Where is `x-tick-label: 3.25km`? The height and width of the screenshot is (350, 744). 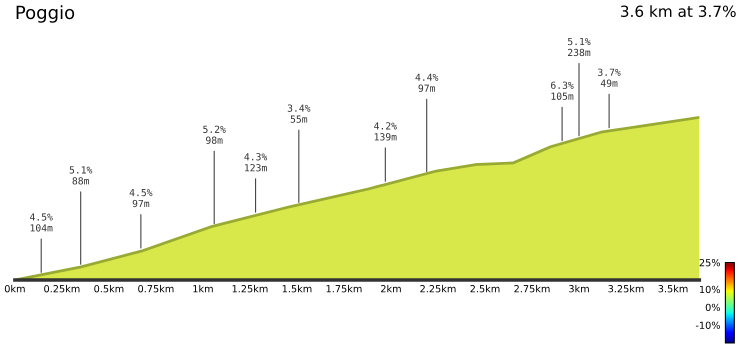
x-tick-label: 3.25km is located at coordinates (626, 288).